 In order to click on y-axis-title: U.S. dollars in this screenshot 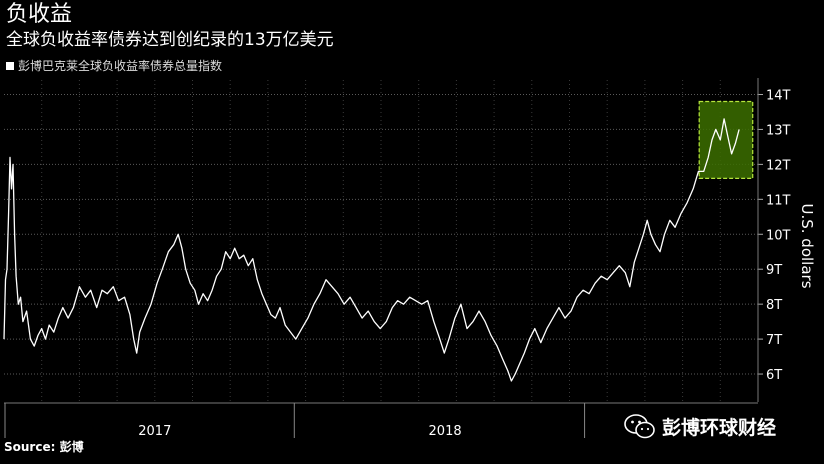, I will do `click(807, 245)`.